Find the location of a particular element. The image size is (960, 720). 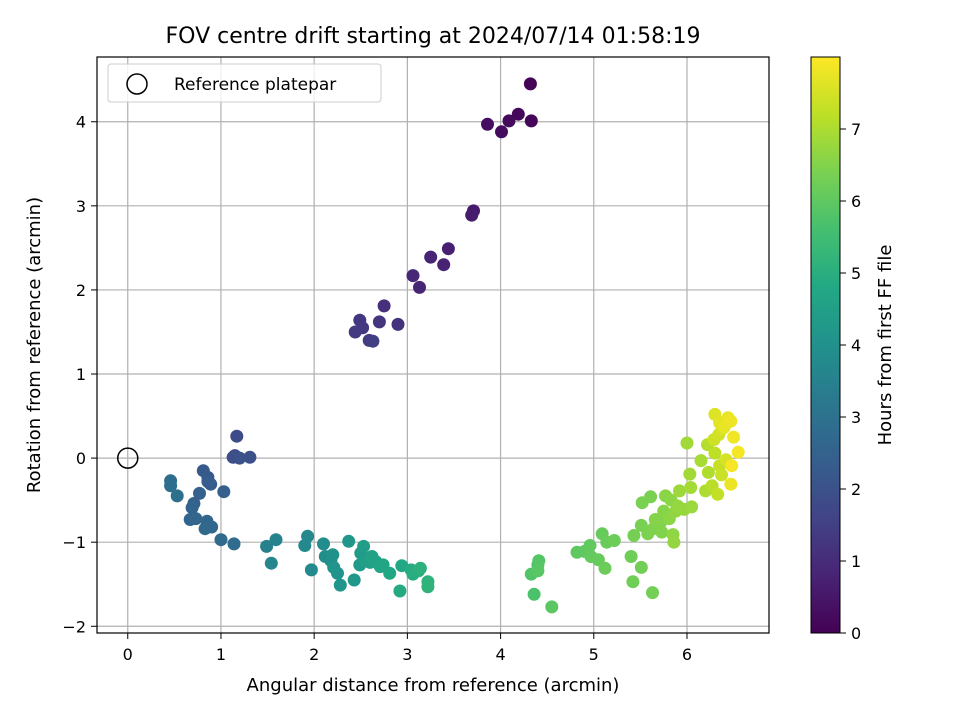

colorbar: 0 1 2 3 4 5 6 7 Hours from first FF file is located at coordinates (853, 349).